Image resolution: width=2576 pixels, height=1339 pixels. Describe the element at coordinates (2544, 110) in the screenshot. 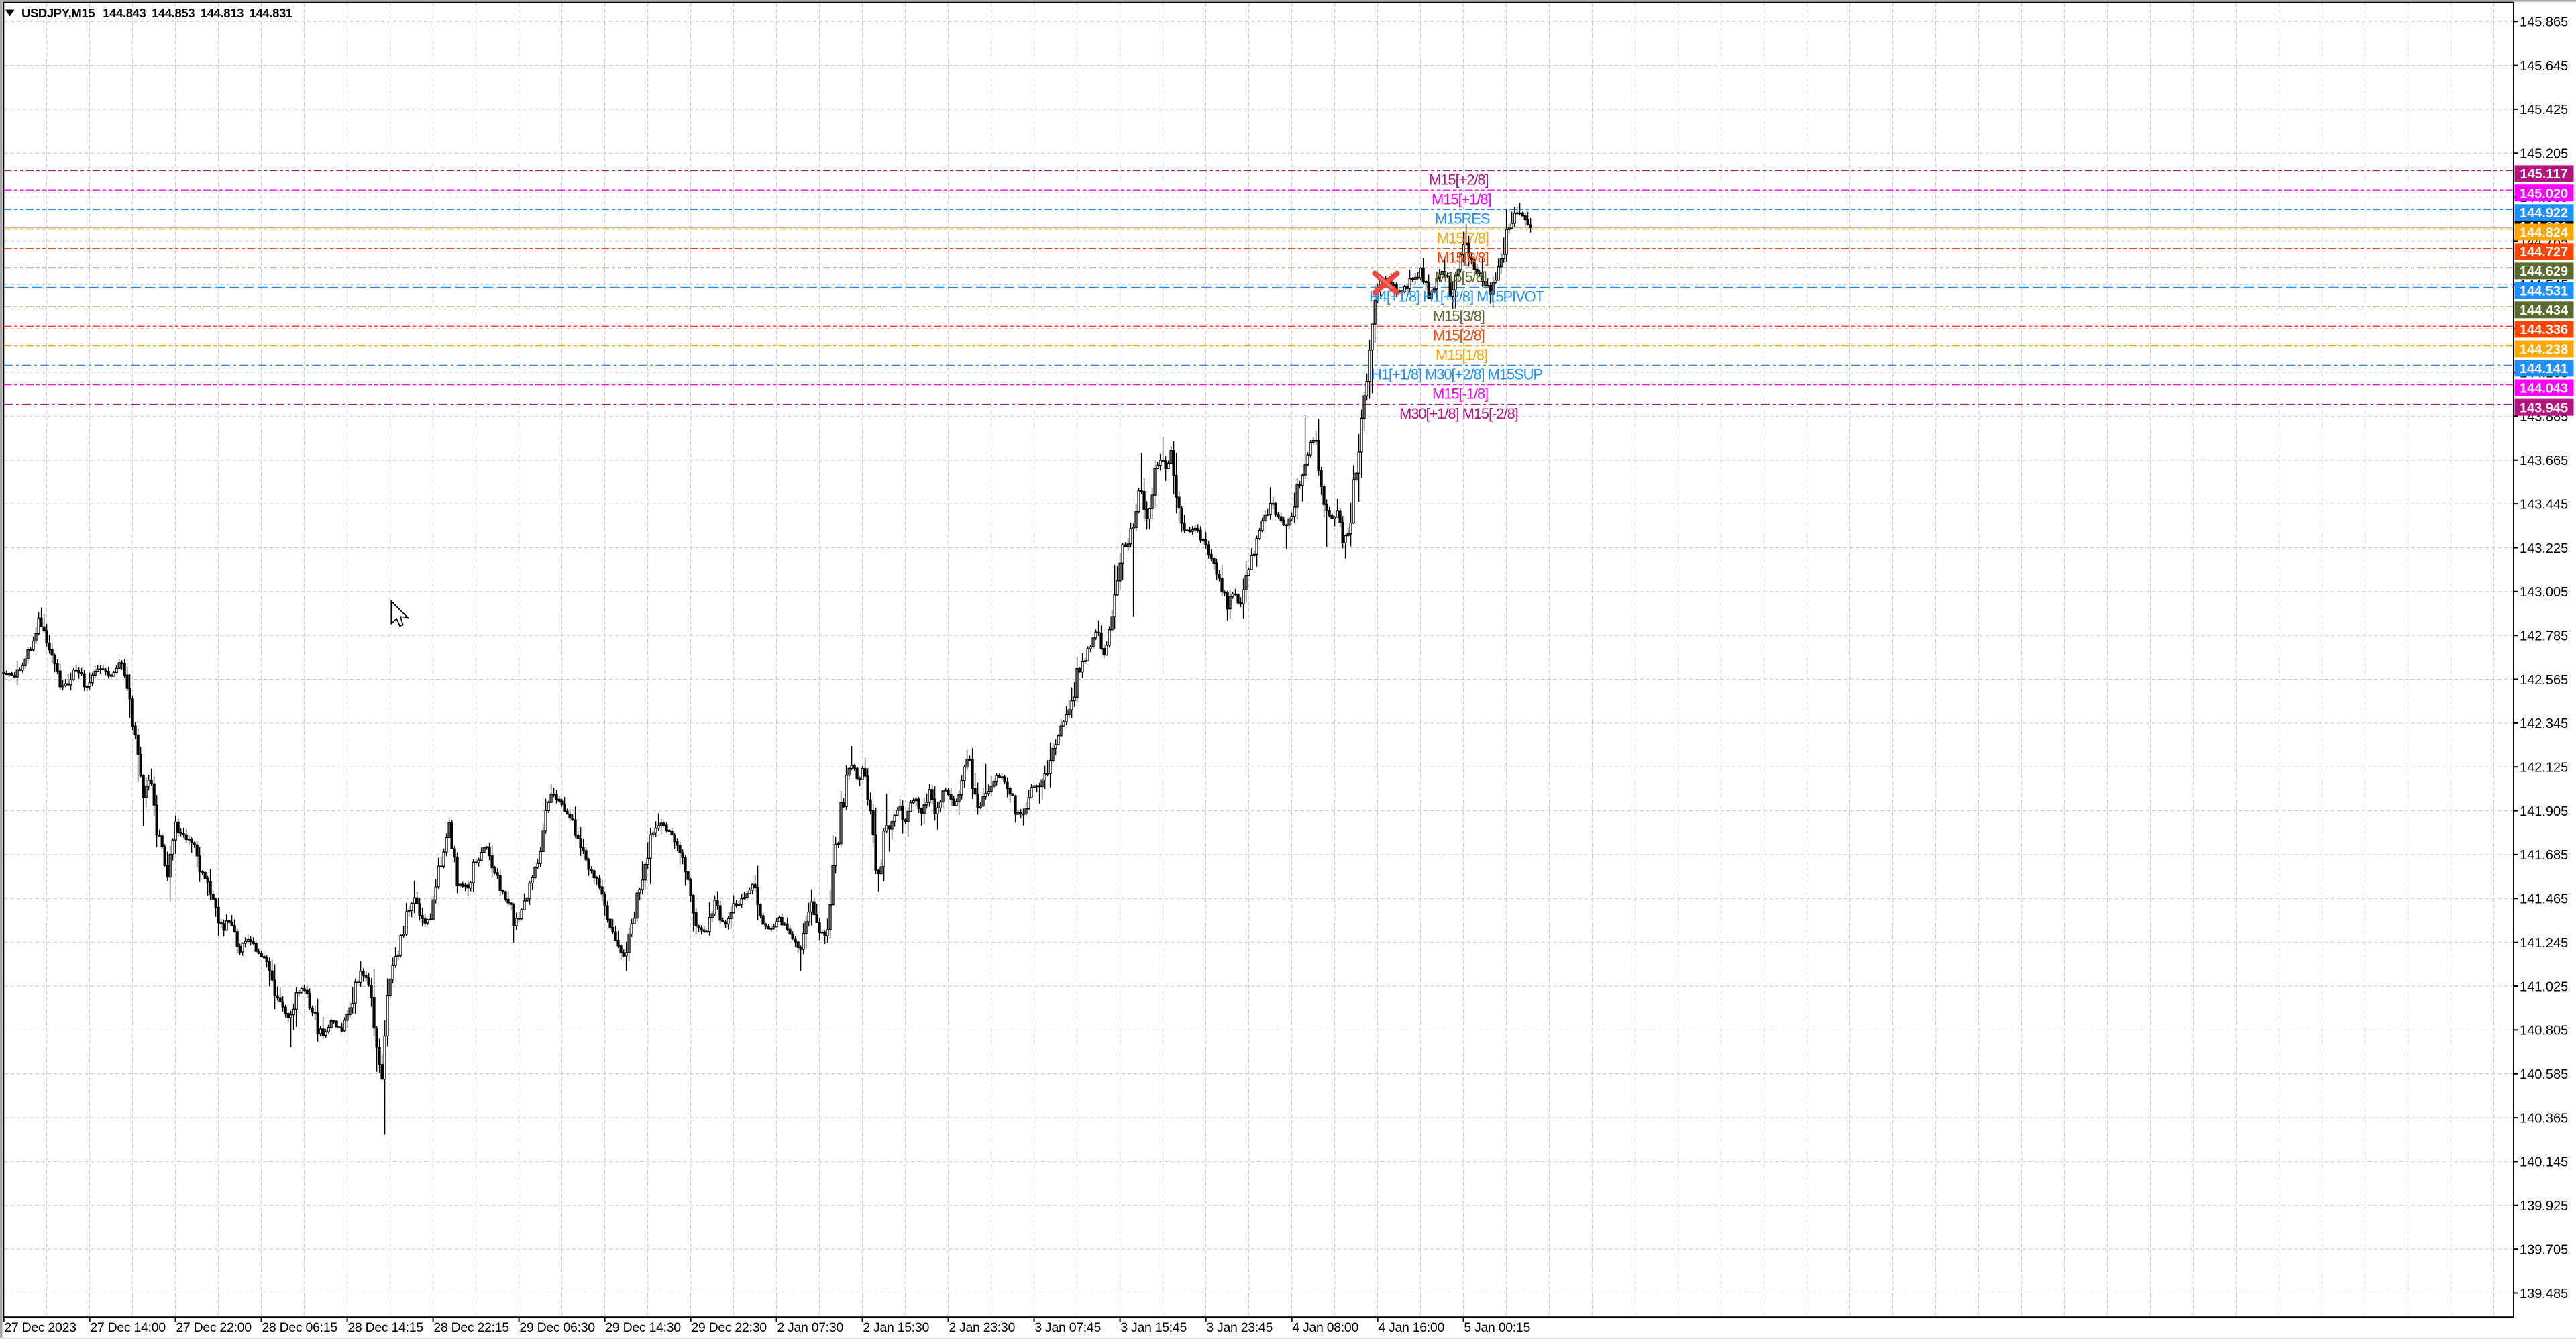

I see `svg-text: 145.425` at that location.